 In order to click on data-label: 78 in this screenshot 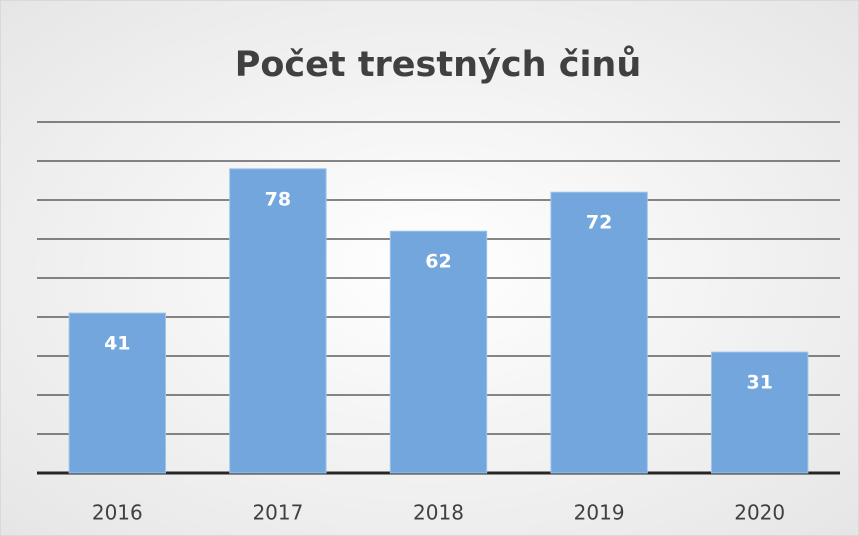, I will do `click(278, 199)`.